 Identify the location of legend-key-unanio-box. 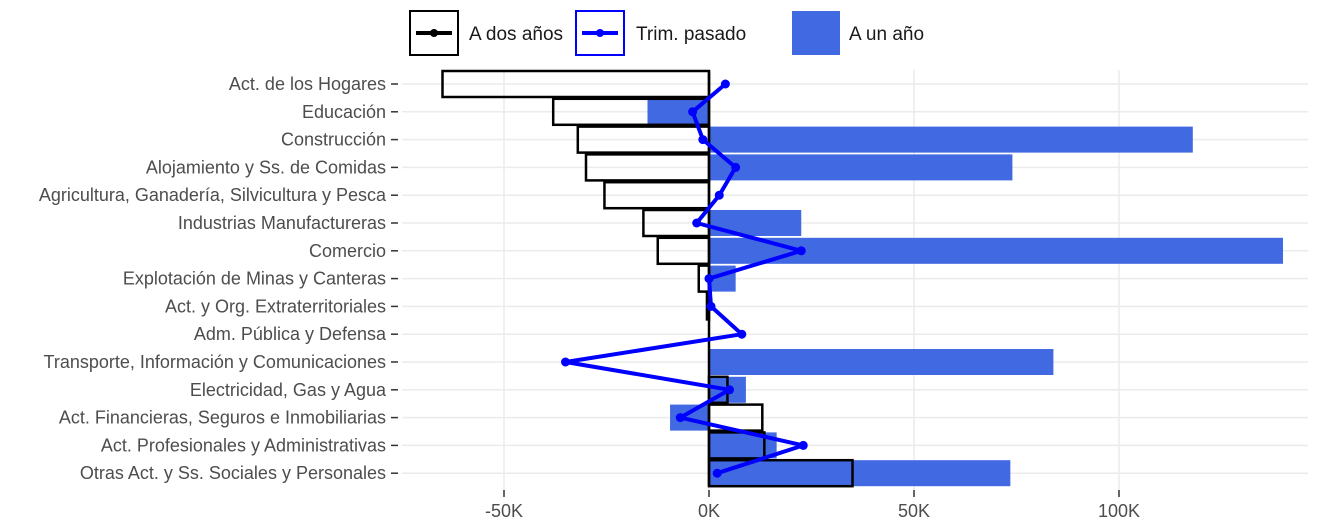
(816, 33).